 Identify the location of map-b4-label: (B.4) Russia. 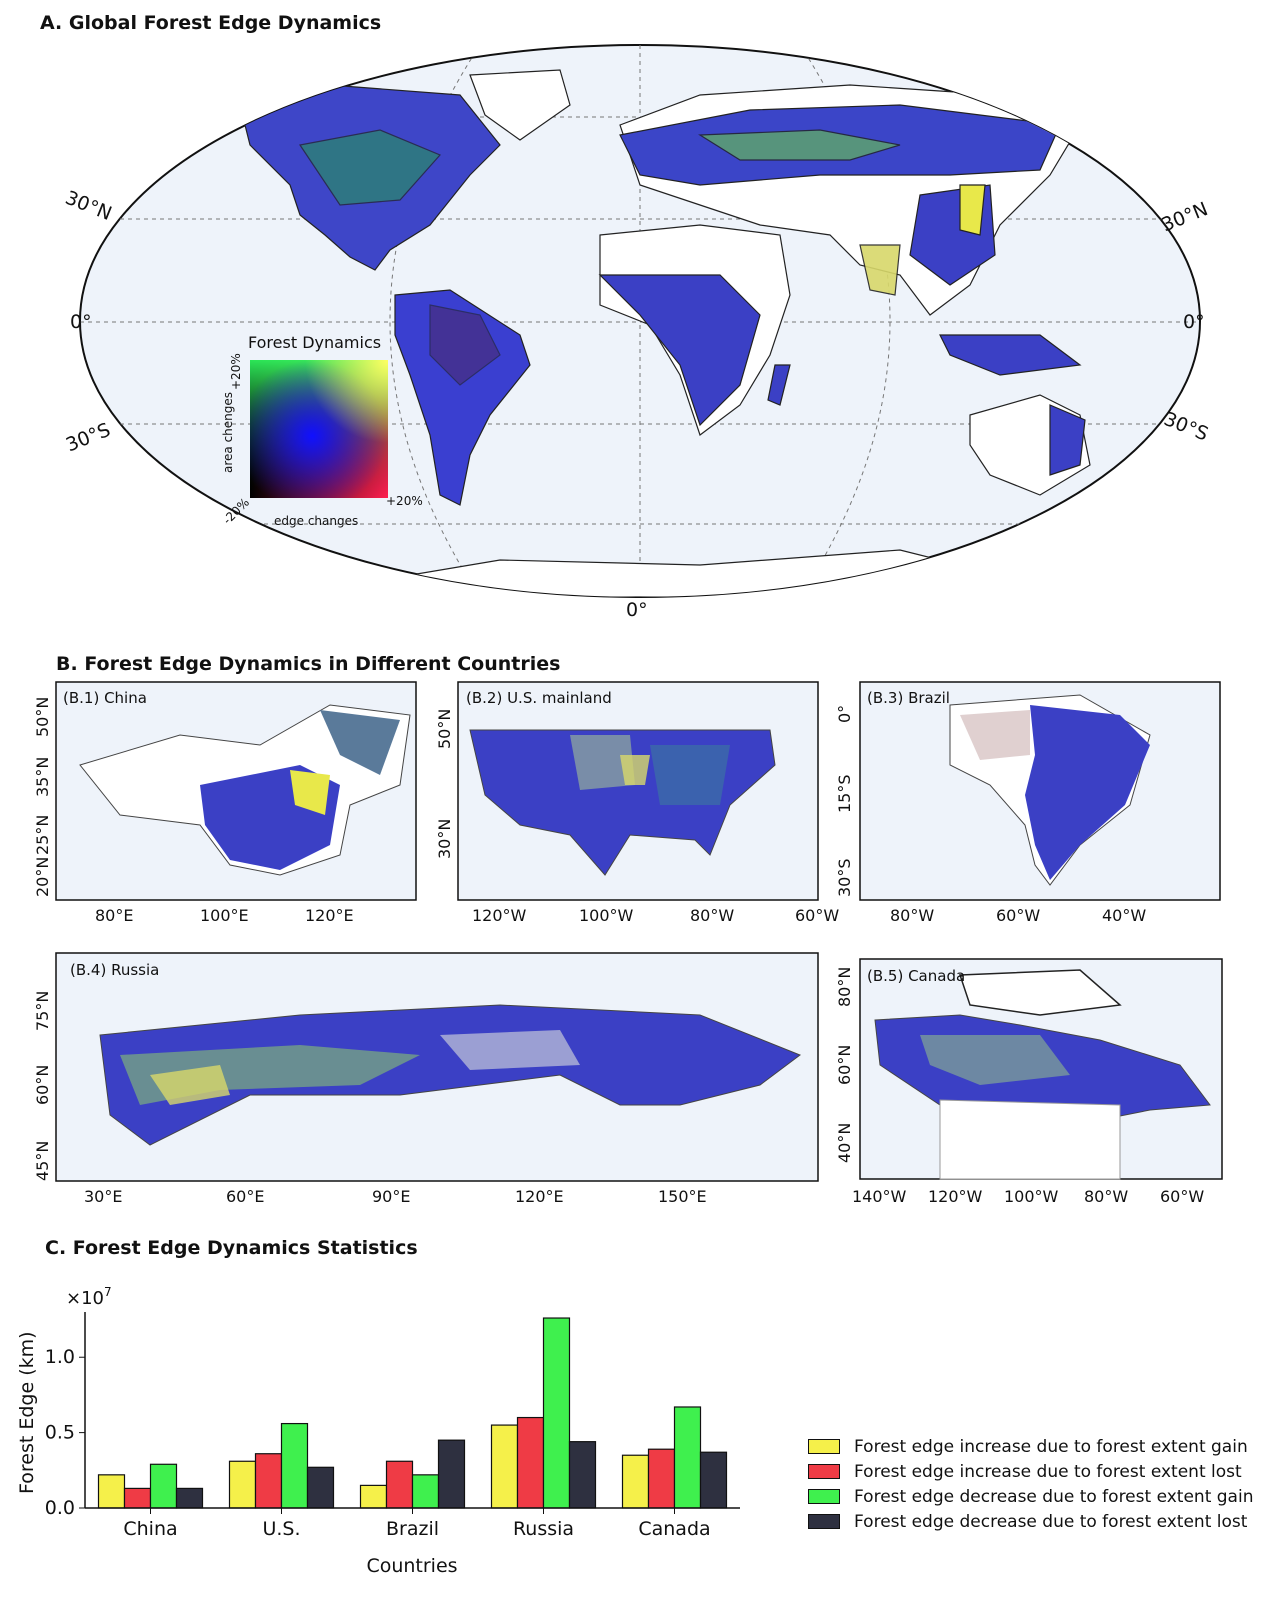
(114, 970).